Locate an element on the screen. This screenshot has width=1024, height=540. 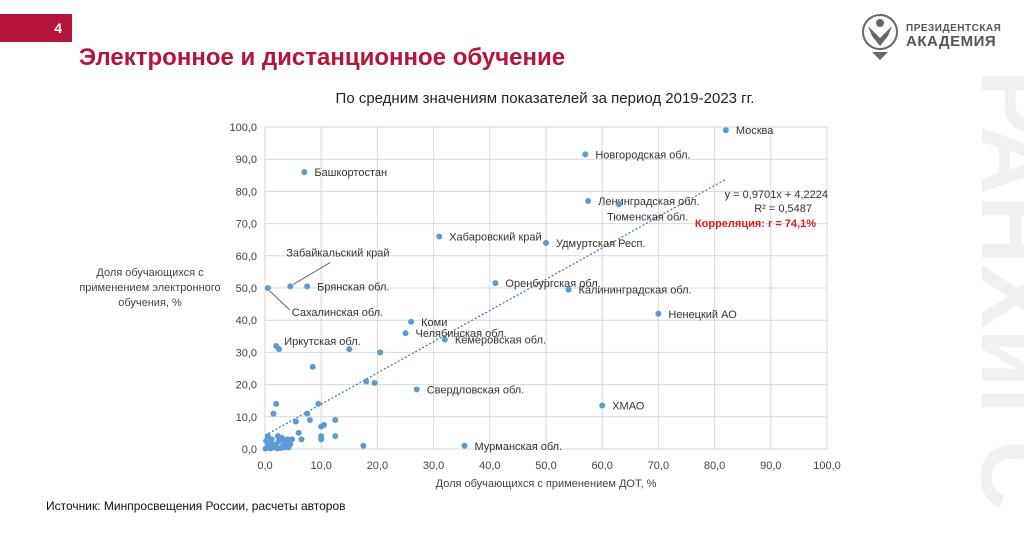
x-tick-label: 50,0 is located at coordinates (545, 466).